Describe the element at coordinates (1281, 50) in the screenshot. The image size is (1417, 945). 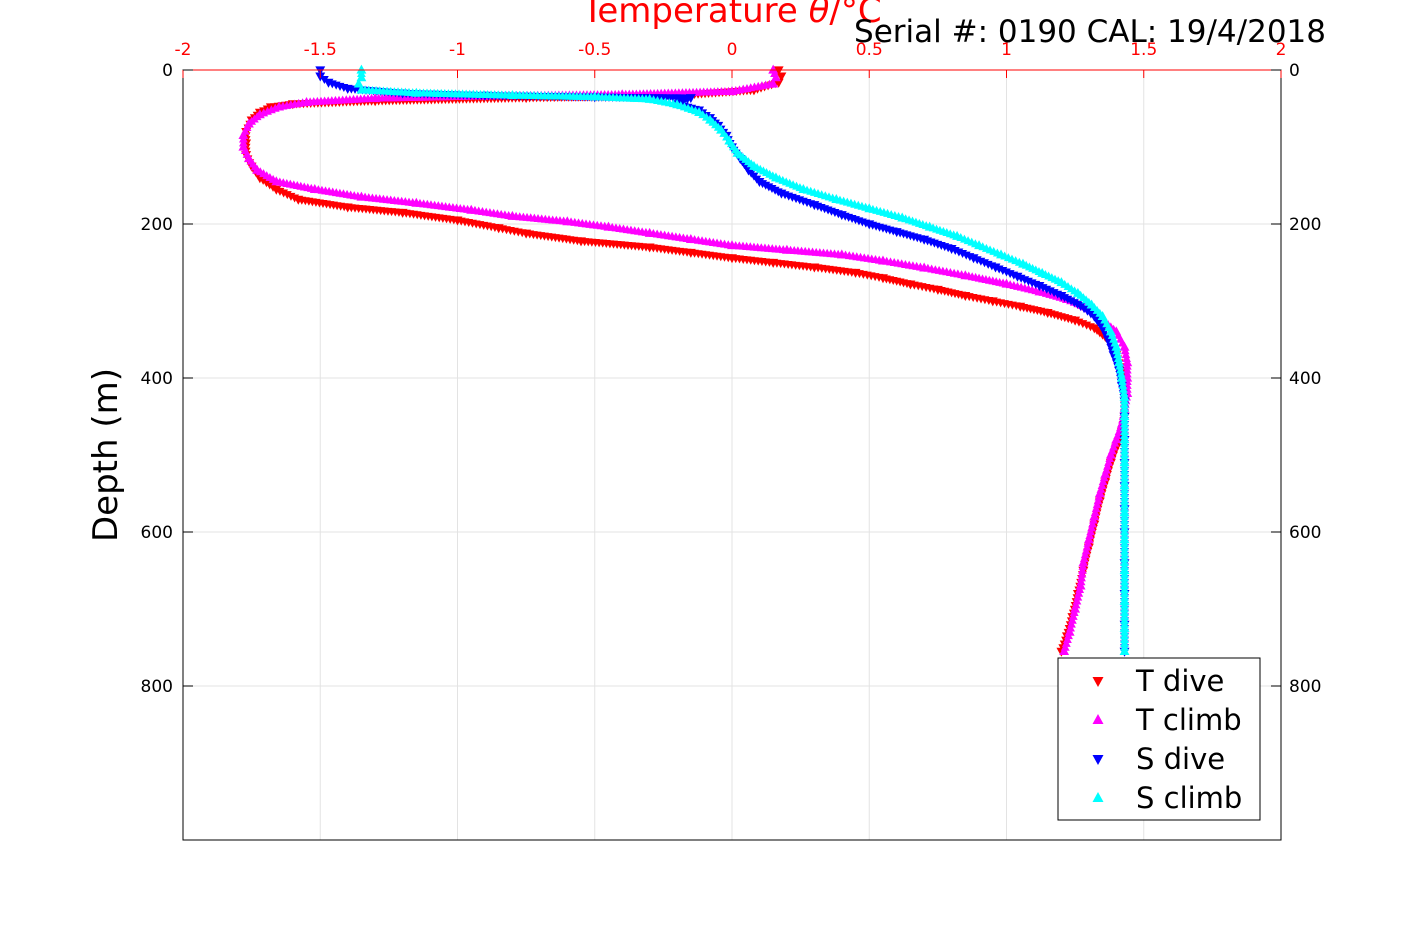
I see `x-tick-label: 2` at that location.